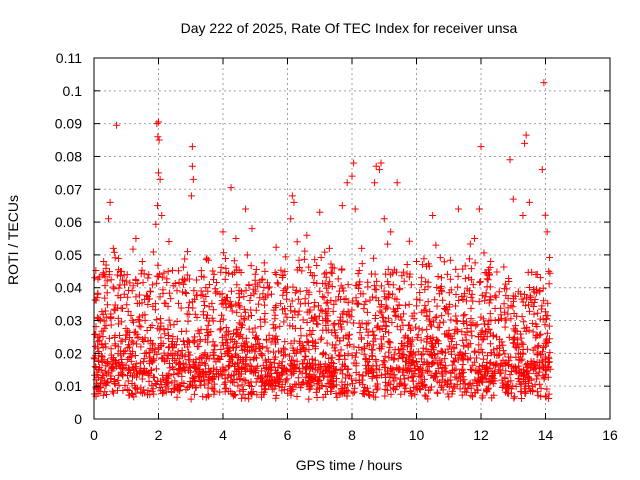 This screenshot has width=640, height=480. Describe the element at coordinates (354, 435) in the screenshot. I see `x-axis-tick-labels: 0 2 4 6 8 10 12 14 16` at that location.